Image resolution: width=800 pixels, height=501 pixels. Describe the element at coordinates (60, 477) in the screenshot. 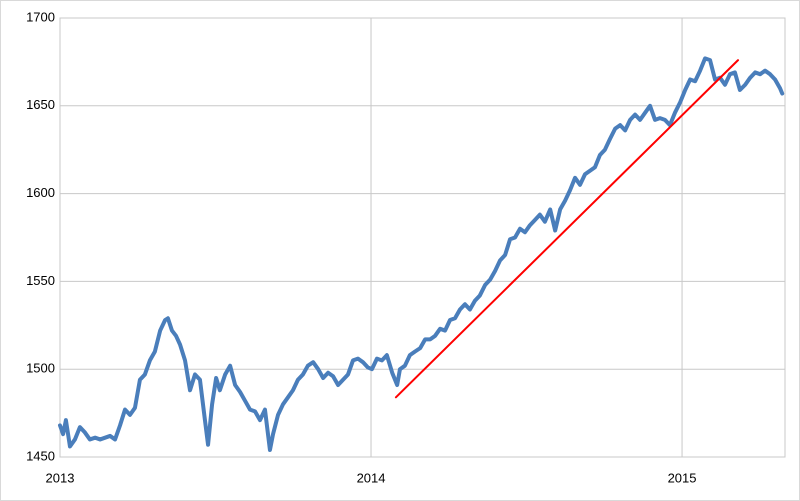

I see `x-tick-label: 2013` at that location.